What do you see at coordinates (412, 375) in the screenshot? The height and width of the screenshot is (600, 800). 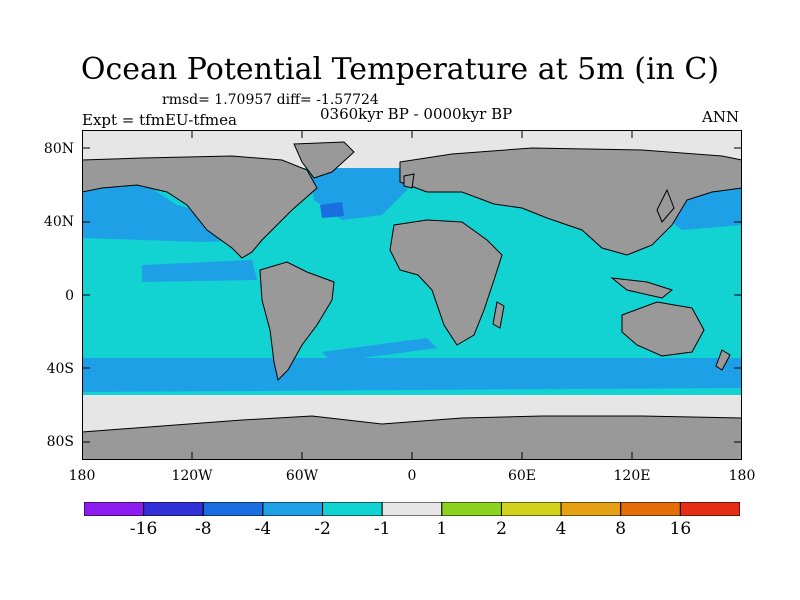 I see `southern-ocean-cold-ring` at bounding box center [412, 375].